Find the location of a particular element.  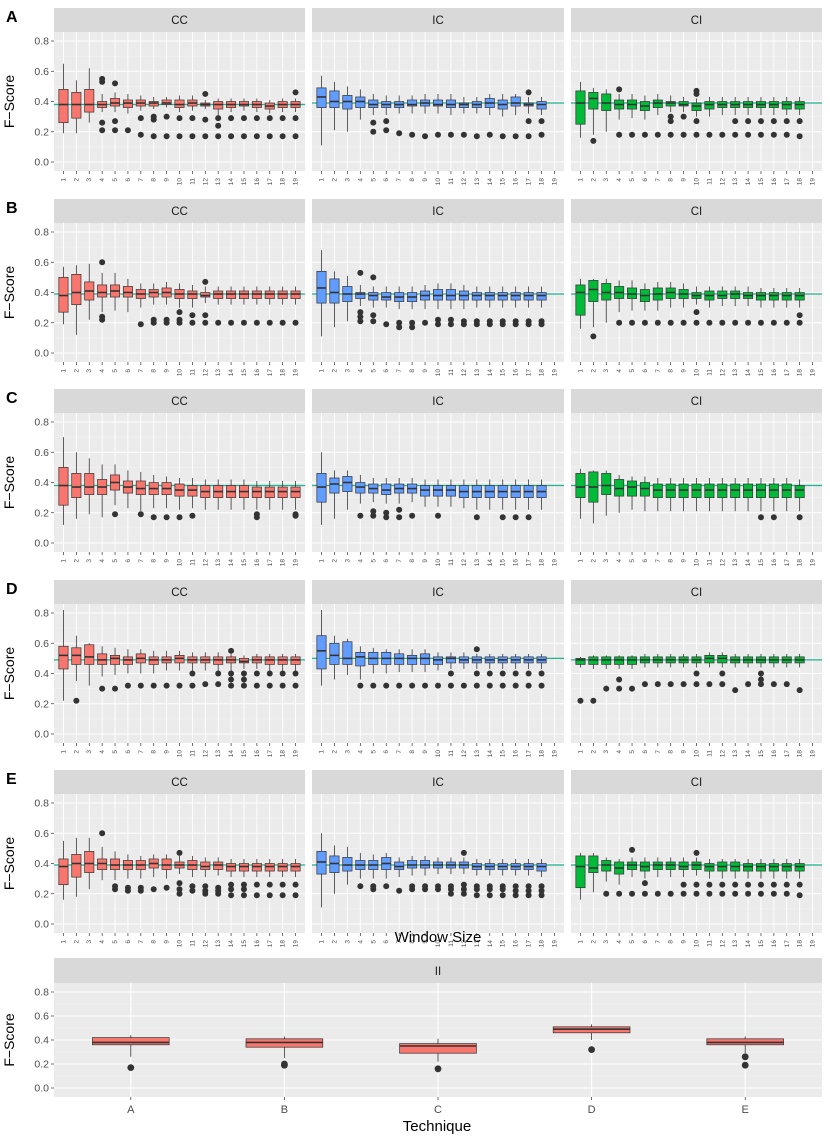

x-tick-label: 5 is located at coordinates (632, 371).